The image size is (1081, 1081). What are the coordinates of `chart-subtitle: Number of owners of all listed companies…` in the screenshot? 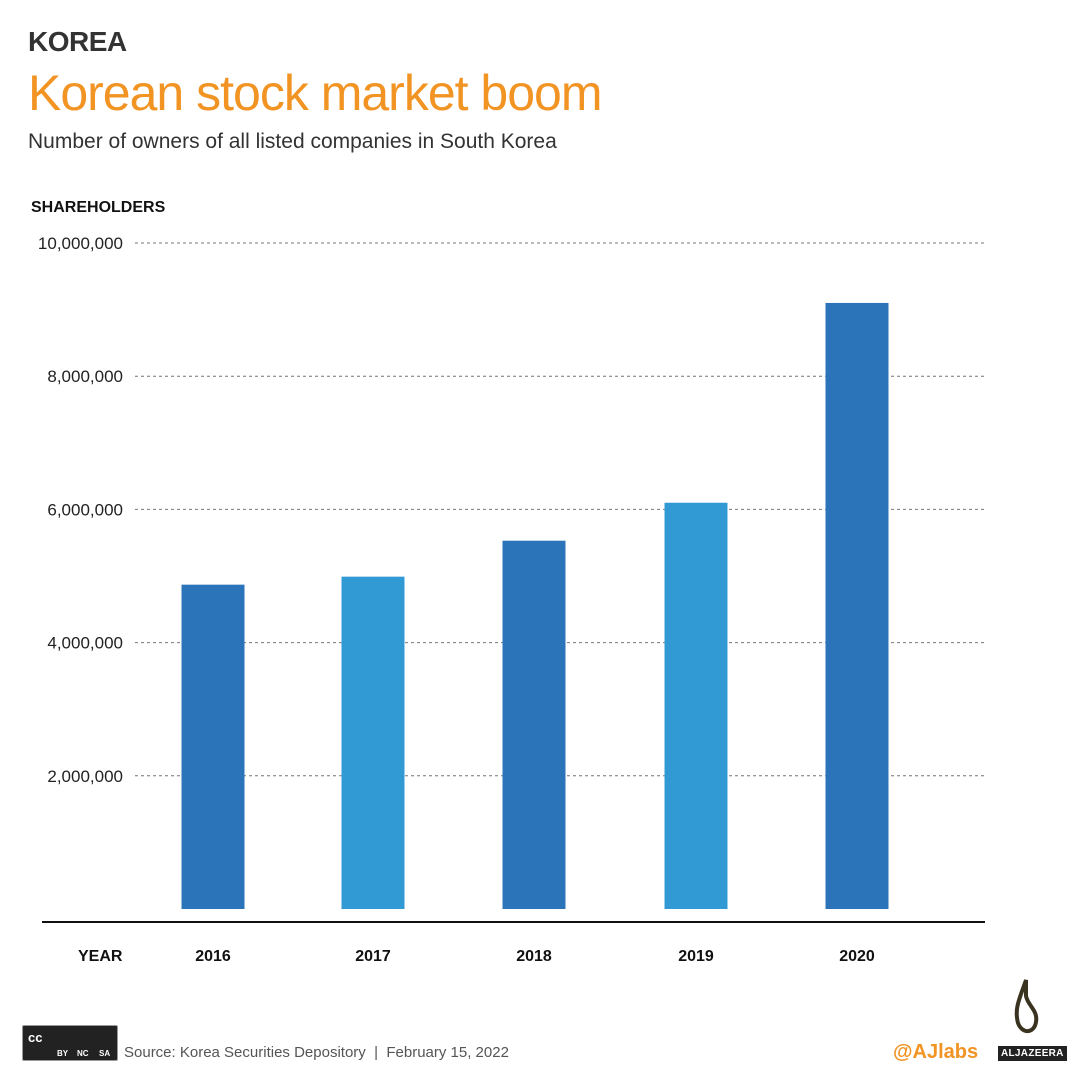 It's located at (292, 141).